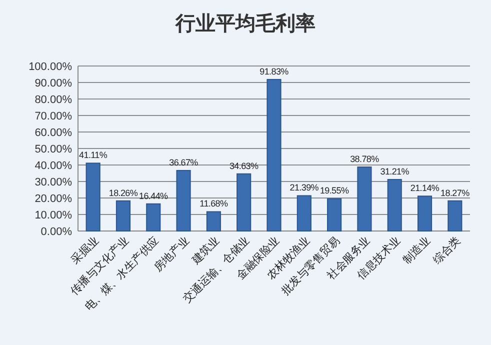 The image size is (491, 345). What do you see at coordinates (53, 216) in the screenshot?
I see `y-tick-label: 10.00%` at bounding box center [53, 216].